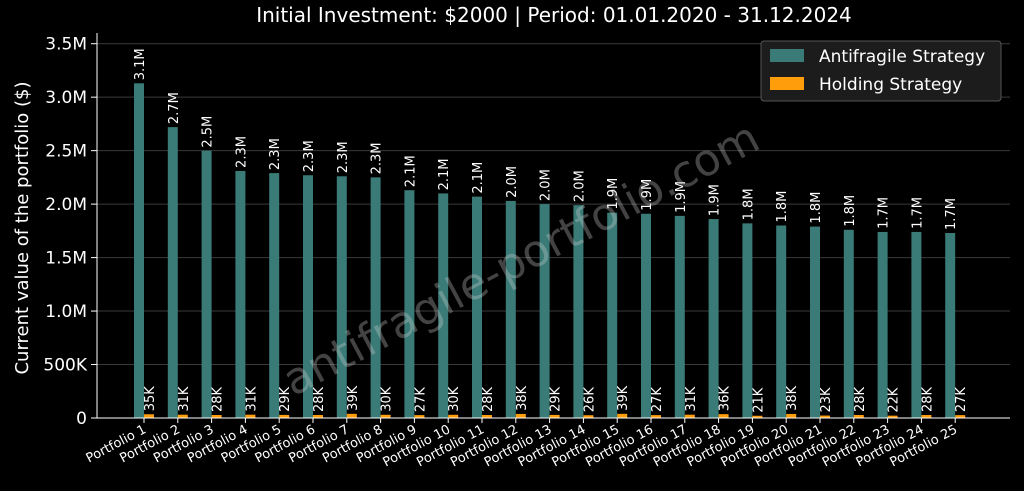 Image resolution: width=1024 pixels, height=491 pixels. Describe the element at coordinates (66, 259) in the screenshot. I see `y-tick-label: 1.5M` at that location.